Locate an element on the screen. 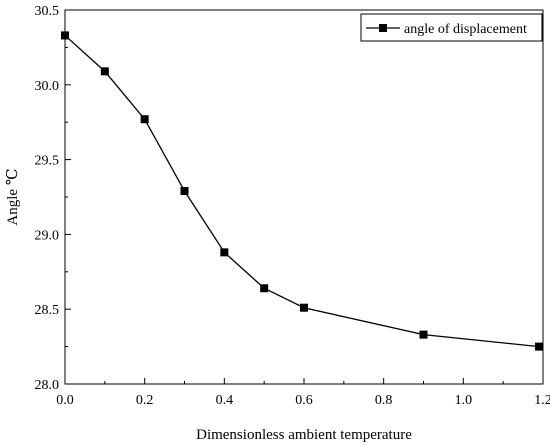 This screenshot has height=445, width=550. y-tick-label: 28.0 is located at coordinates (47, 385).